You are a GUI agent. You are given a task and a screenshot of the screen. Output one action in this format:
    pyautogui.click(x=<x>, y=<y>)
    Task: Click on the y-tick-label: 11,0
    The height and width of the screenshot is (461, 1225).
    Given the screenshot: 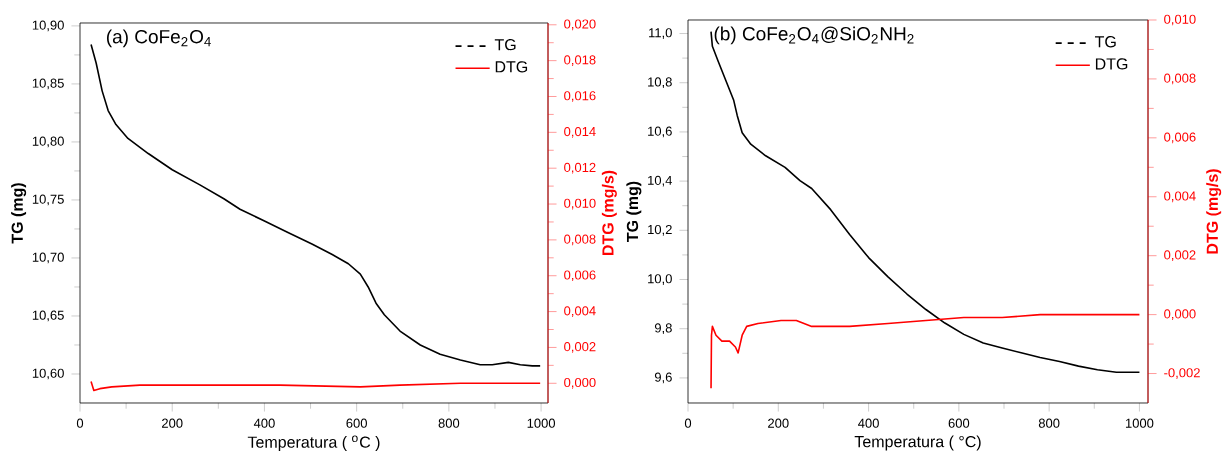 What is the action you would take?
    pyautogui.click(x=660, y=33)
    